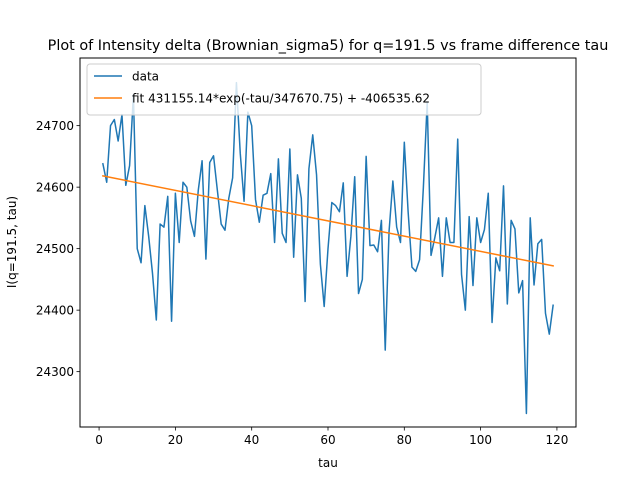 The width and height of the screenshot is (640, 480). Describe the element at coordinates (328, 221) in the screenshot. I see `series-line-fit` at that location.